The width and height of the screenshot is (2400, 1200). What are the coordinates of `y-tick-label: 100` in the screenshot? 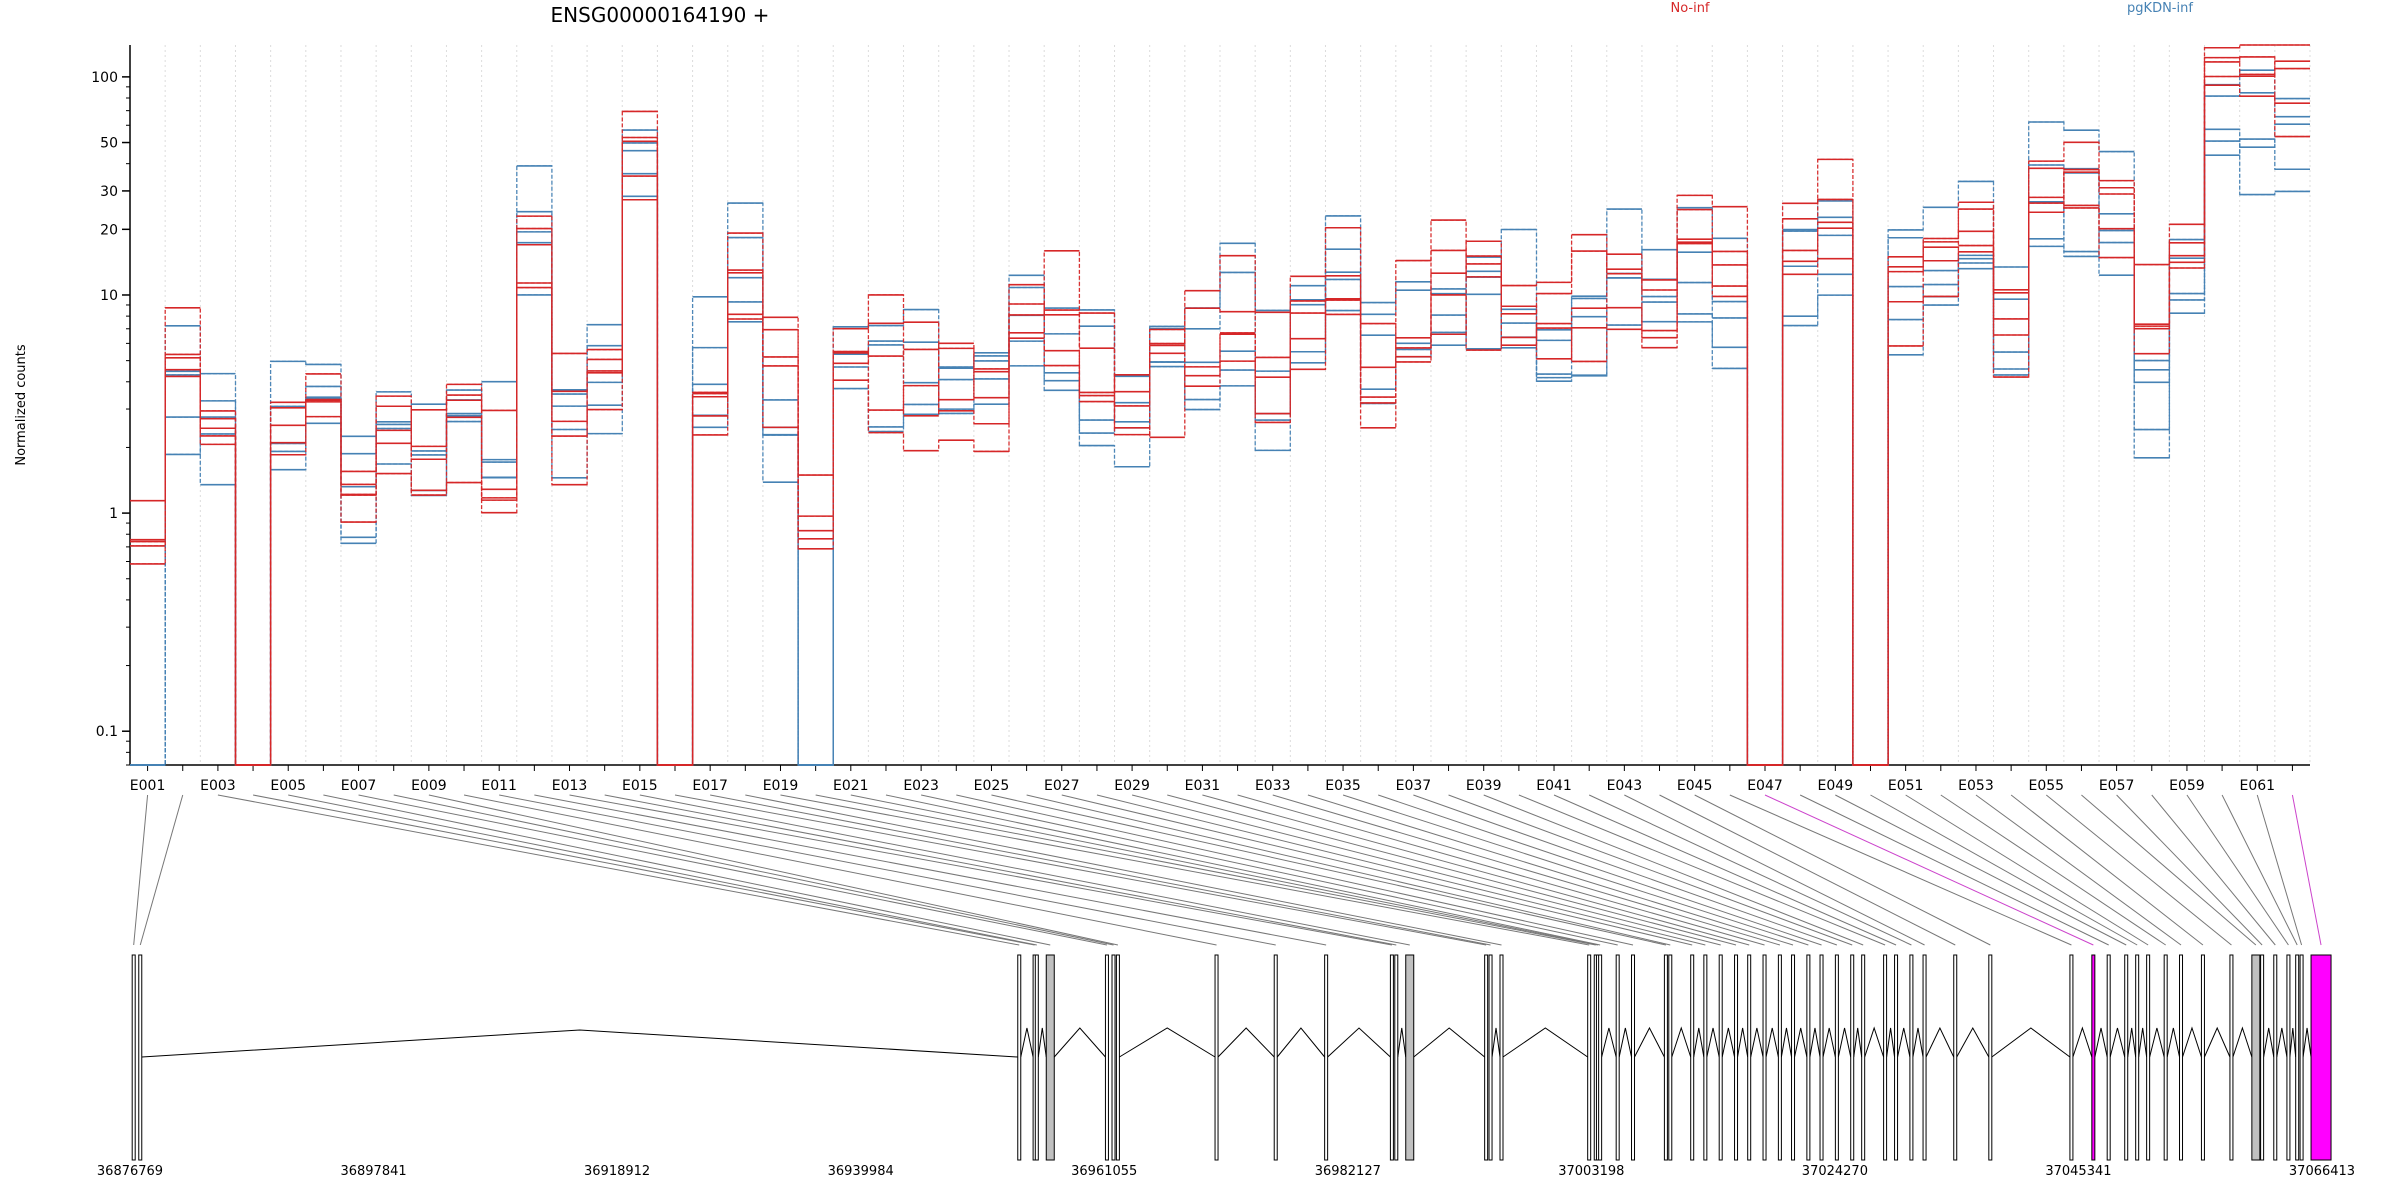 It's located at (104, 78).